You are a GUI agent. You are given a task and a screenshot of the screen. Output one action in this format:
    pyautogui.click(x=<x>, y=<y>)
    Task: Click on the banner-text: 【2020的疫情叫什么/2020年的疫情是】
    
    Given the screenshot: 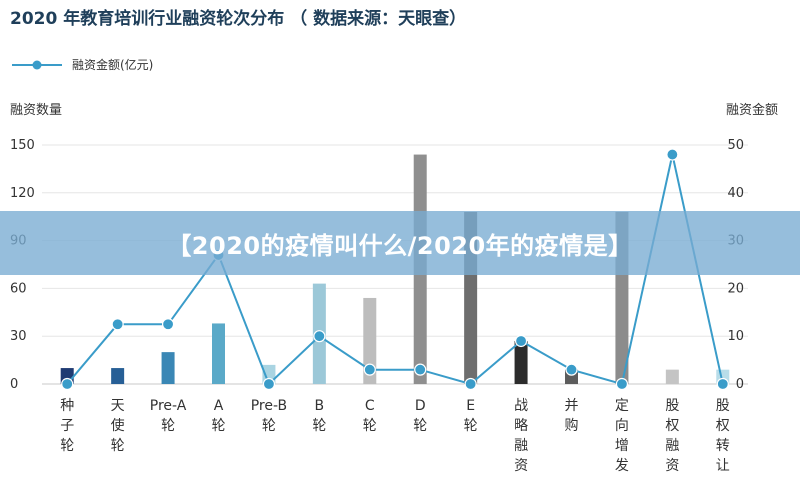 What is the action you would take?
    pyautogui.click(x=400, y=245)
    